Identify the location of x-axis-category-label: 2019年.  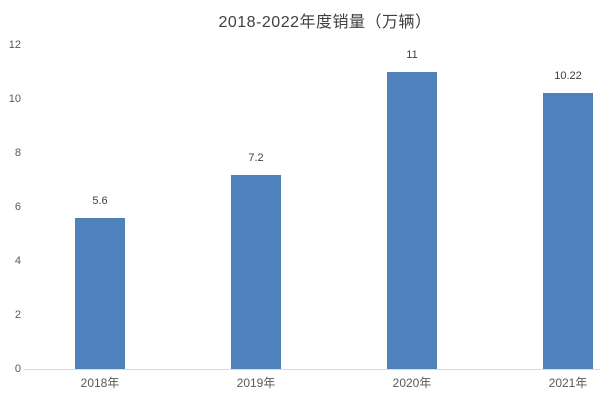
(256, 383).